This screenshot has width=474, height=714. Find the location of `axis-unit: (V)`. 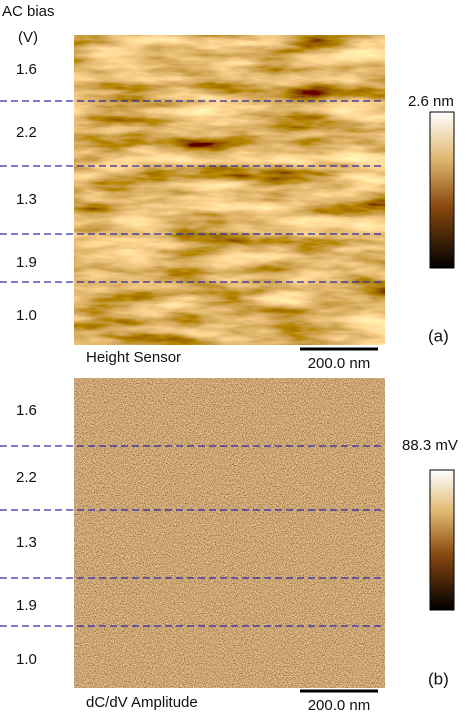

axis-unit: (V) is located at coordinates (28, 37).